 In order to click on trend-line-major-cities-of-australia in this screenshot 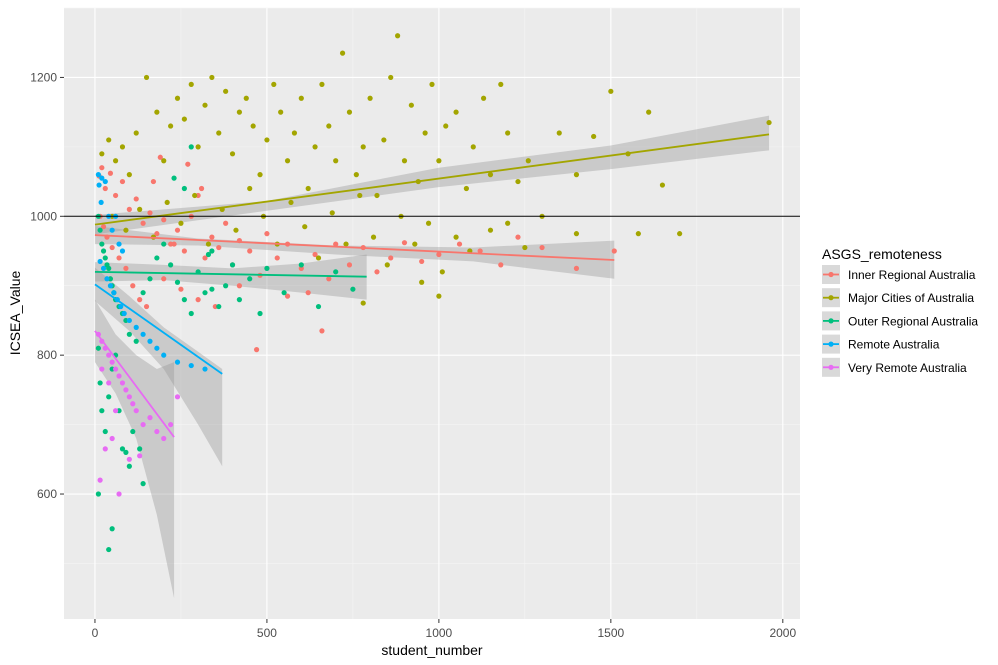, I will do `click(432, 179)`.